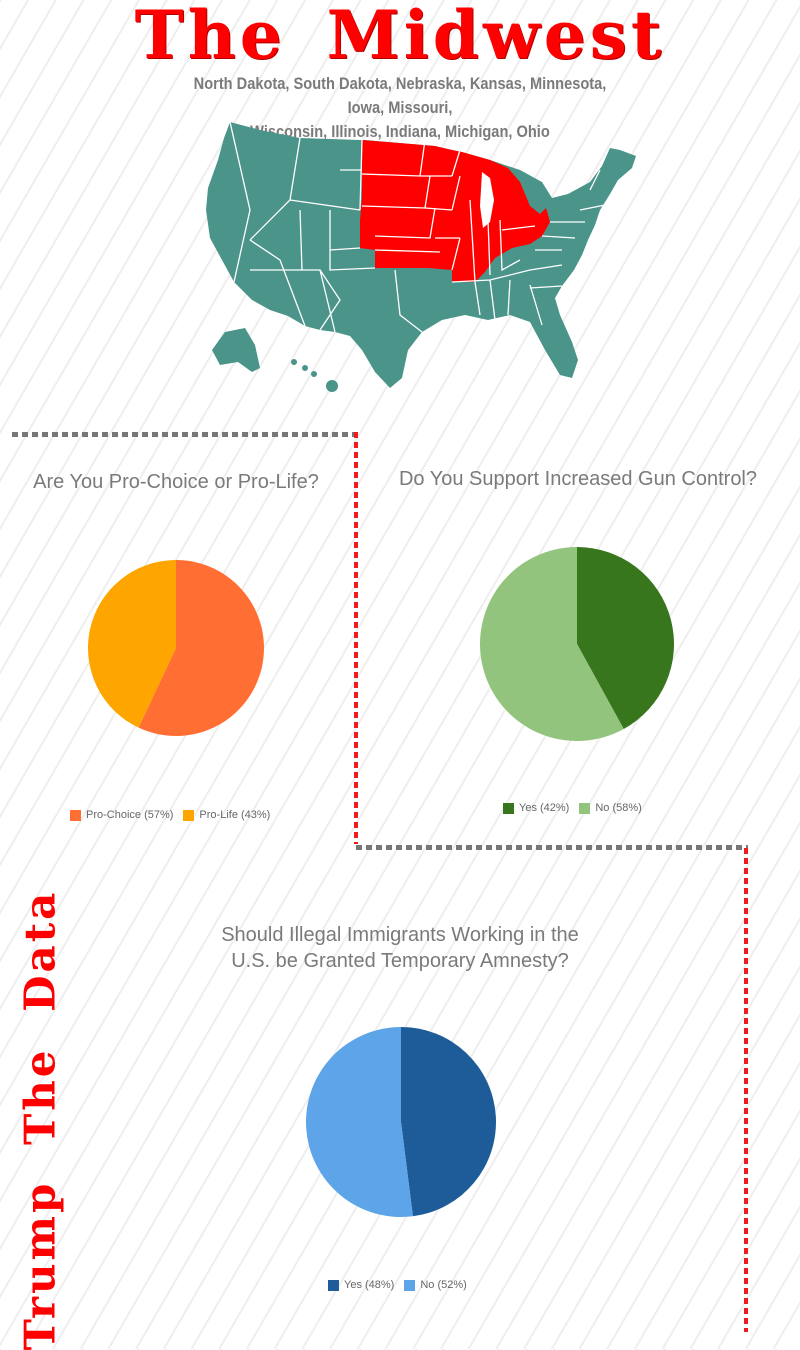  What do you see at coordinates (185, 434) in the screenshot?
I see `divider-top` at bounding box center [185, 434].